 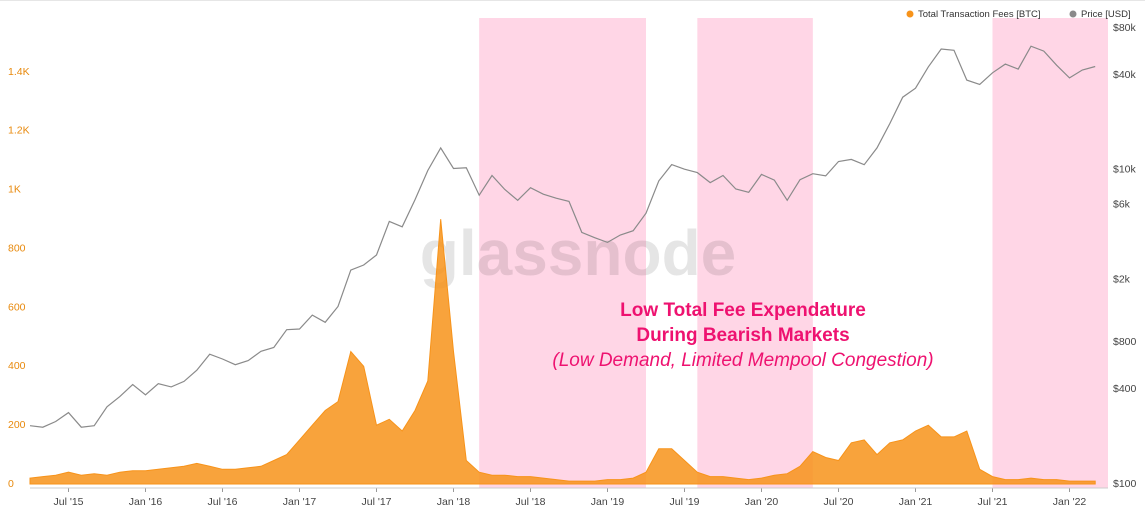 What do you see at coordinates (992, 502) in the screenshot?
I see `x-tick-label: Jul '21` at bounding box center [992, 502].